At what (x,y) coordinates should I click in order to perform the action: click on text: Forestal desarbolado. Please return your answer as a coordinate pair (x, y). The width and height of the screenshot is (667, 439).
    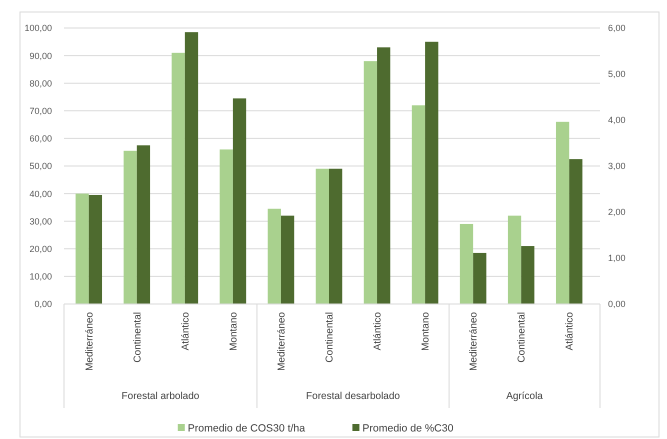
    Looking at the image, I should click on (353, 396).